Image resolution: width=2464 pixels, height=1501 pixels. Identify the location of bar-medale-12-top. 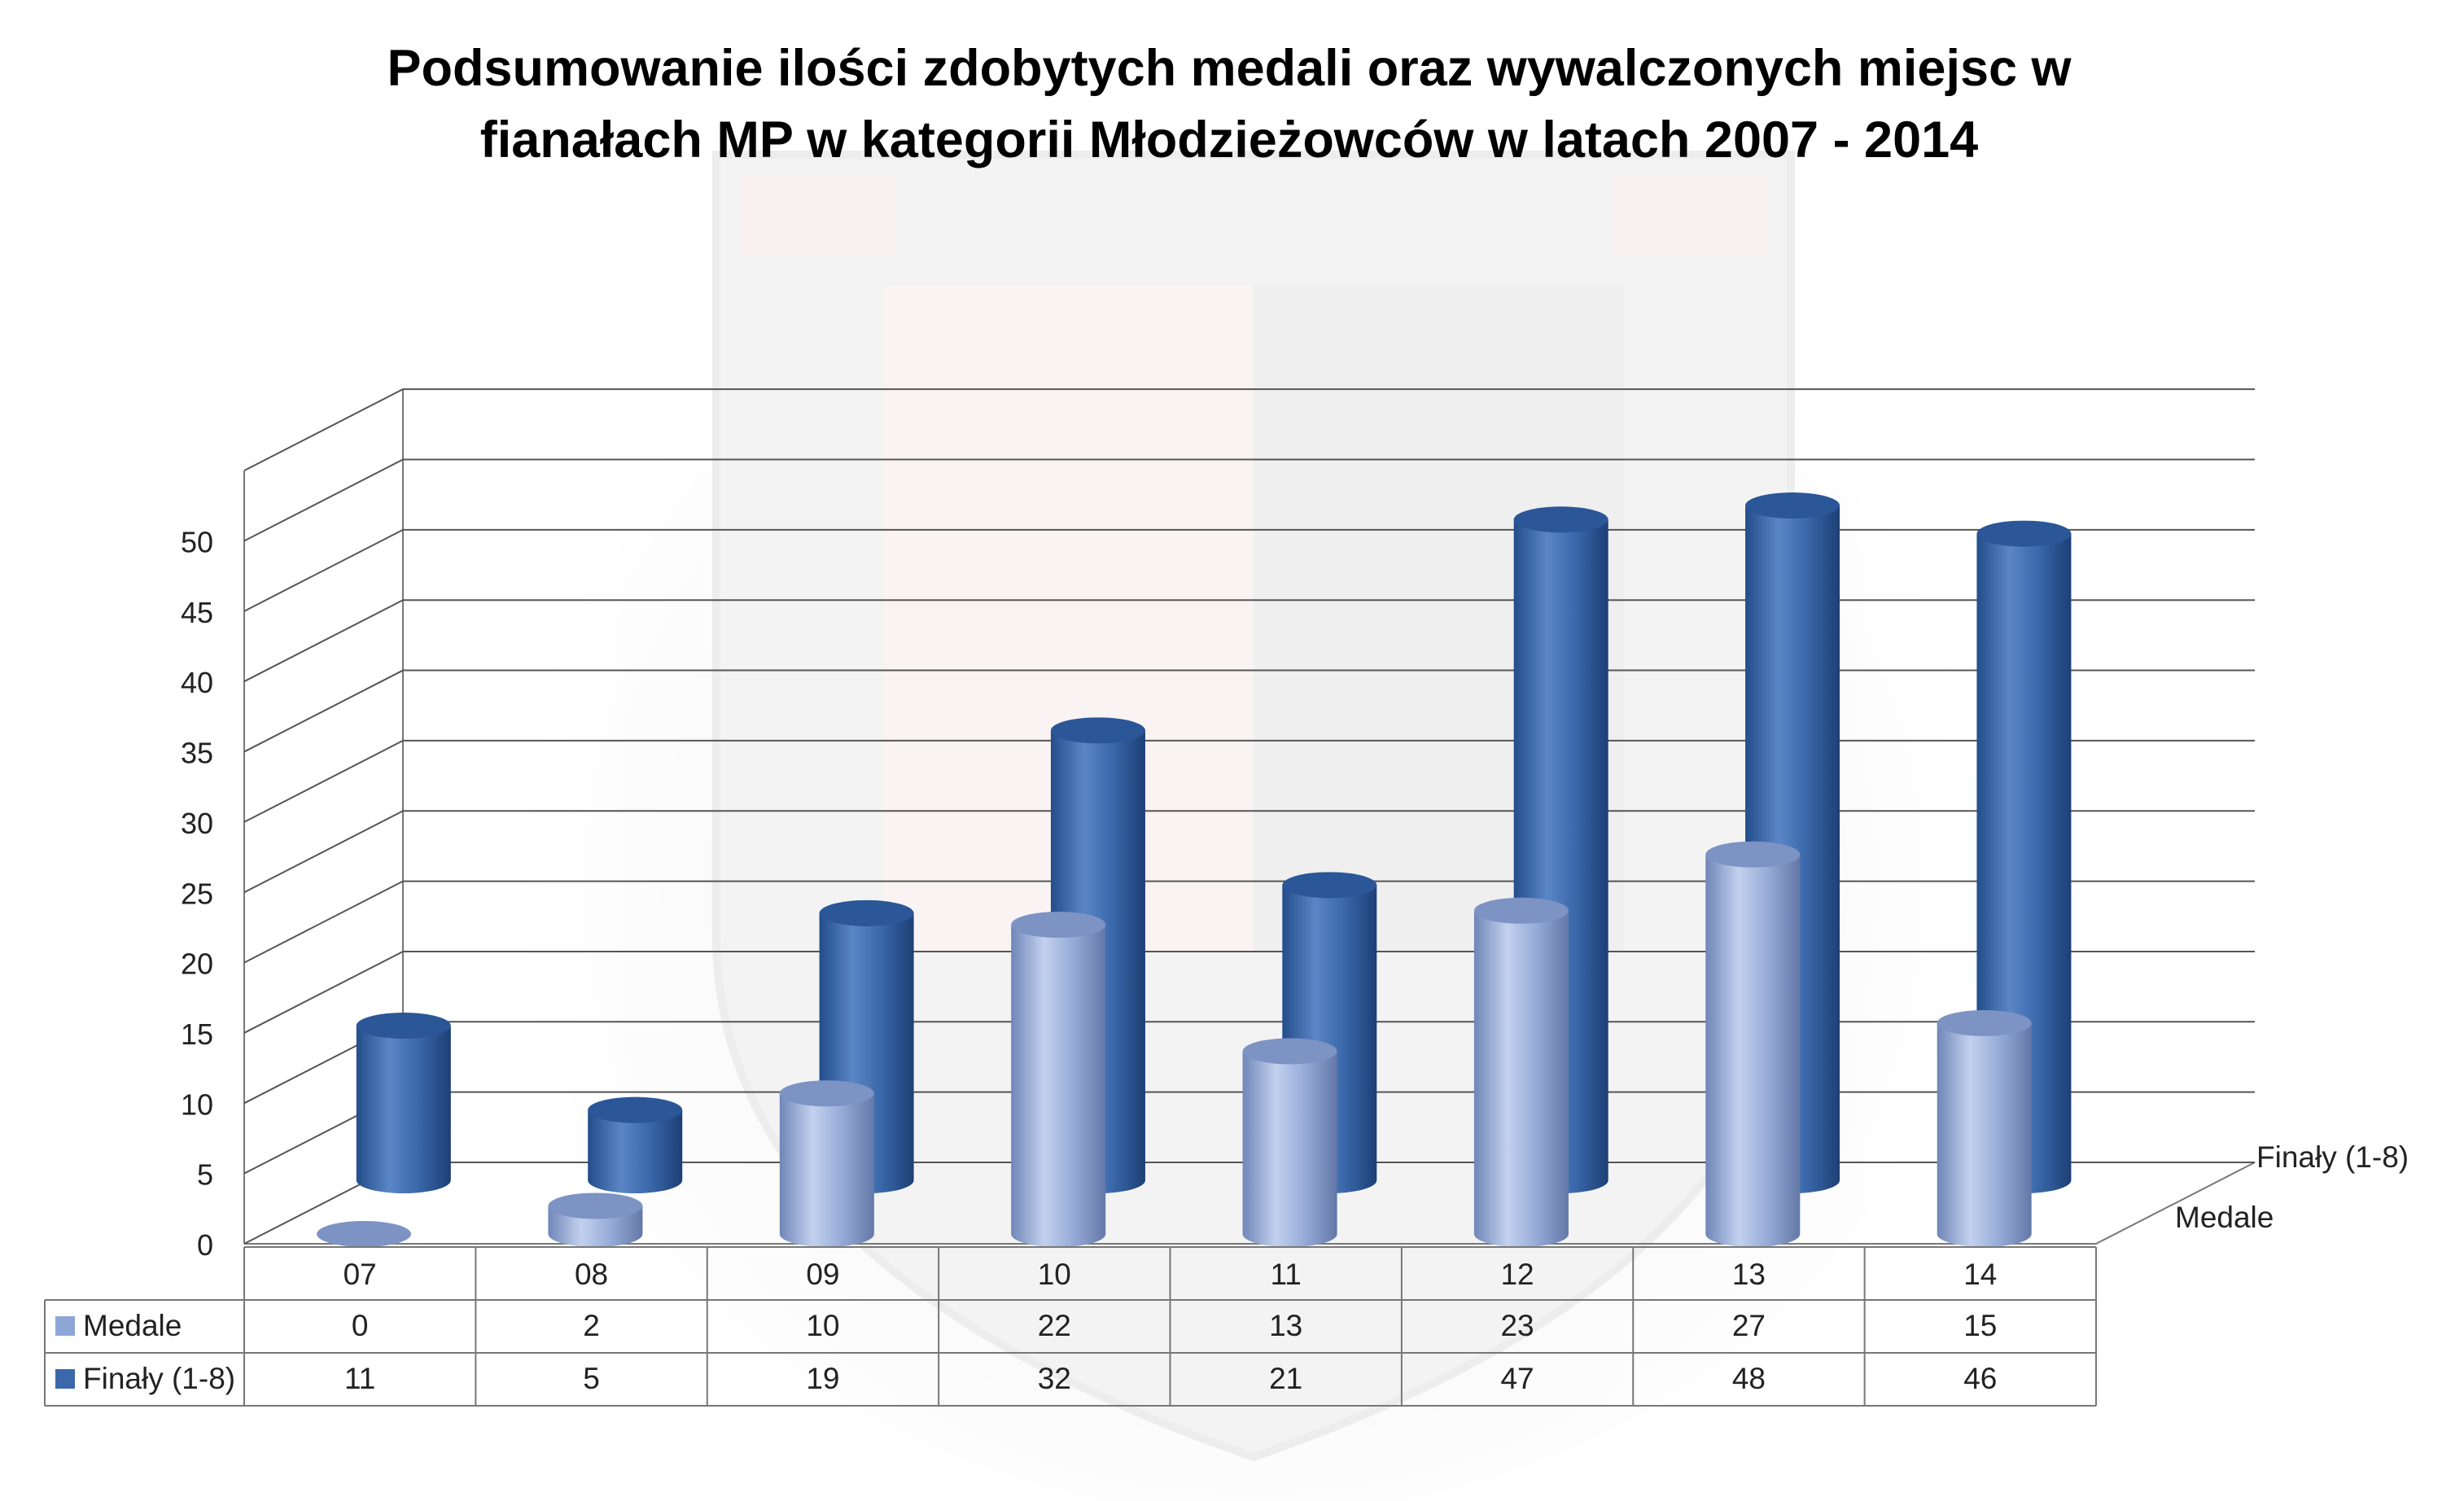
(1521, 910).